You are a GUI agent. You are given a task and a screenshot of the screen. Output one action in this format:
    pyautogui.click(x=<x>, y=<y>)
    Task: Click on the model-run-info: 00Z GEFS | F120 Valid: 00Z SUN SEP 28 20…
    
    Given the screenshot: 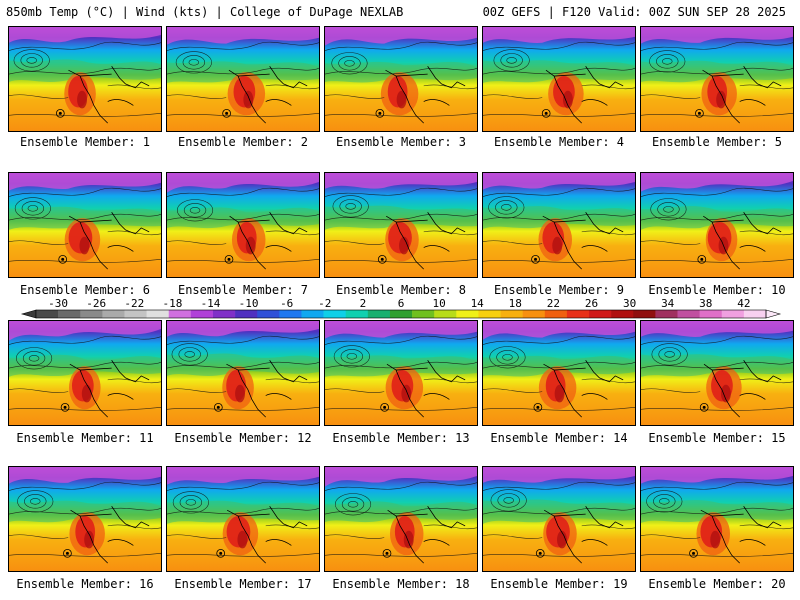 What is the action you would take?
    pyautogui.click(x=634, y=12)
    